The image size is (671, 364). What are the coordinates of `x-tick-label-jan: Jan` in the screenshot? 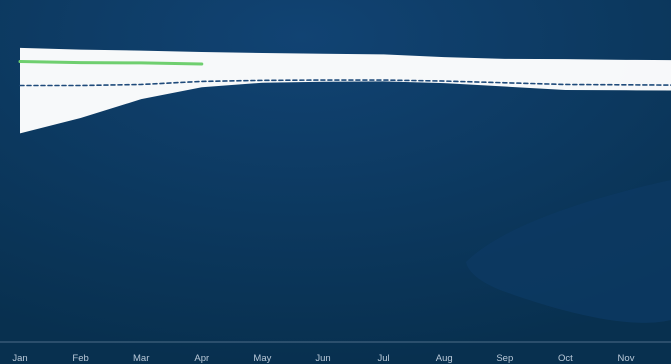 It's located at (19, 358).